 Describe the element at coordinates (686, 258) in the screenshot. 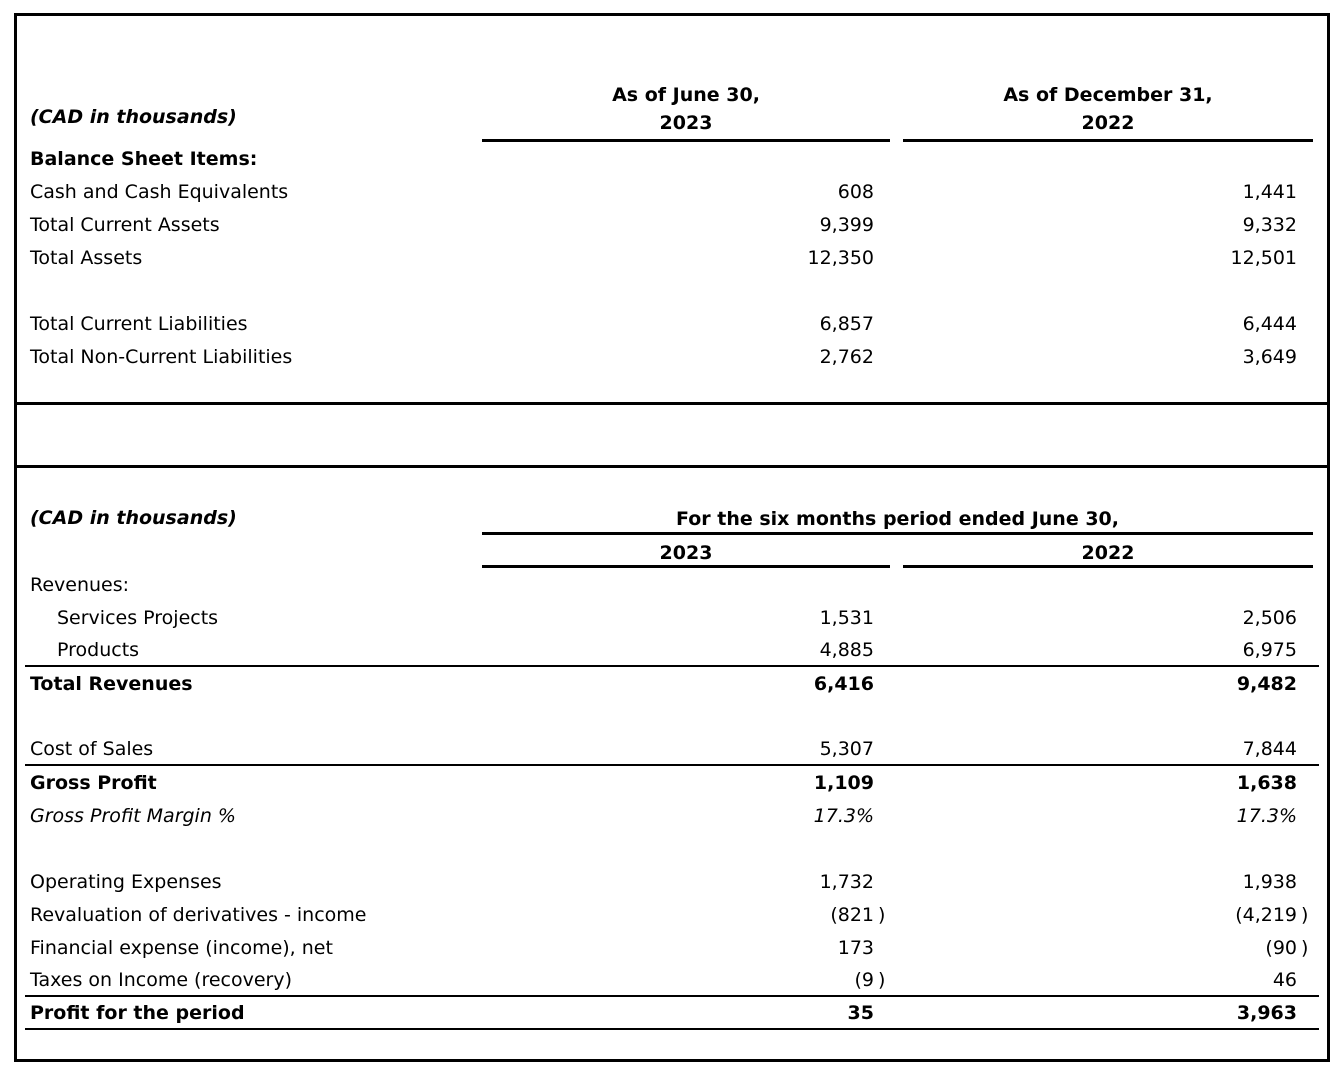

I see `value-cell-2023: 12,350` at that location.